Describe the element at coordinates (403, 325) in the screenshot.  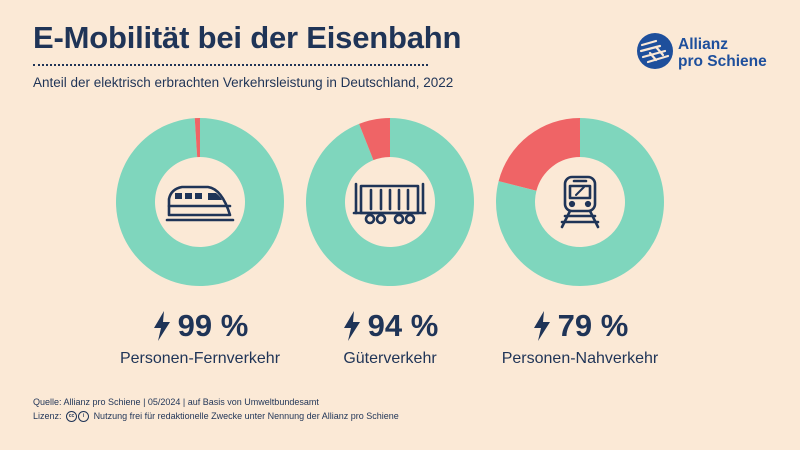
I see `data-label-gueterverkehr: 94 %` at that location.